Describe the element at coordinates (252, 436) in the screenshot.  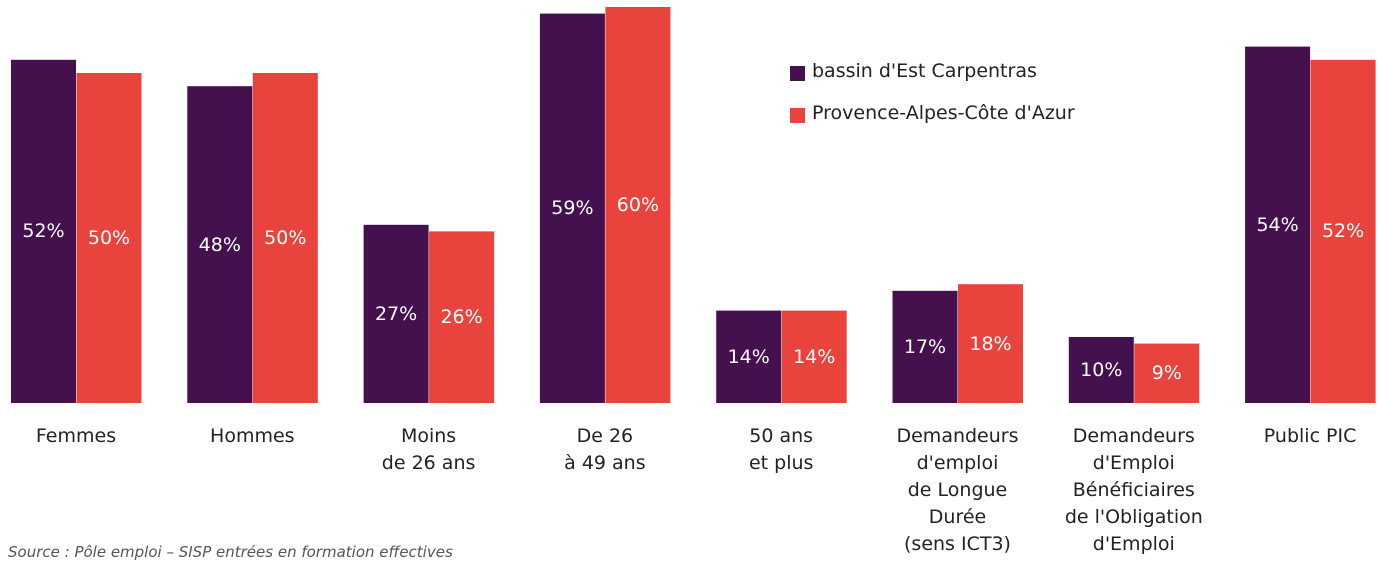
I see `x-tick-label: Hommes` at that location.